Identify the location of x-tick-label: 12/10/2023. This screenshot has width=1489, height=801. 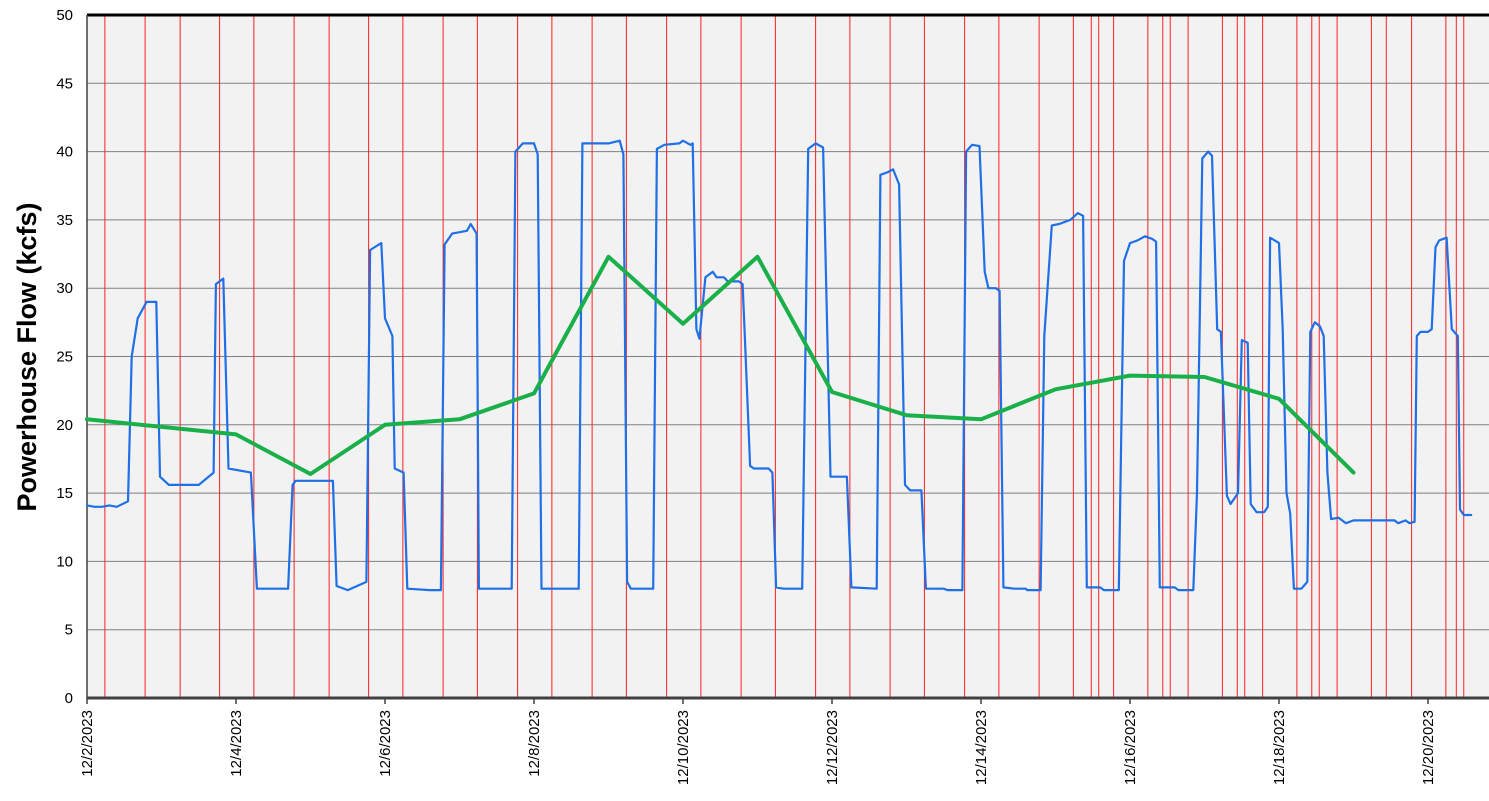
(683, 747).